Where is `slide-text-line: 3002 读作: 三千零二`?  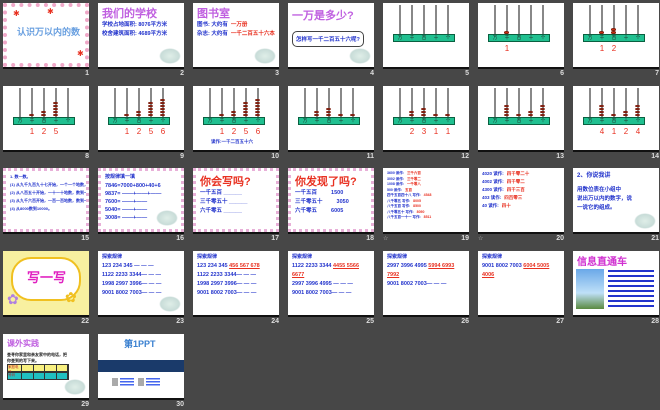
slide-text-line: 3002 读作: 三千零二 is located at coordinates (404, 179).